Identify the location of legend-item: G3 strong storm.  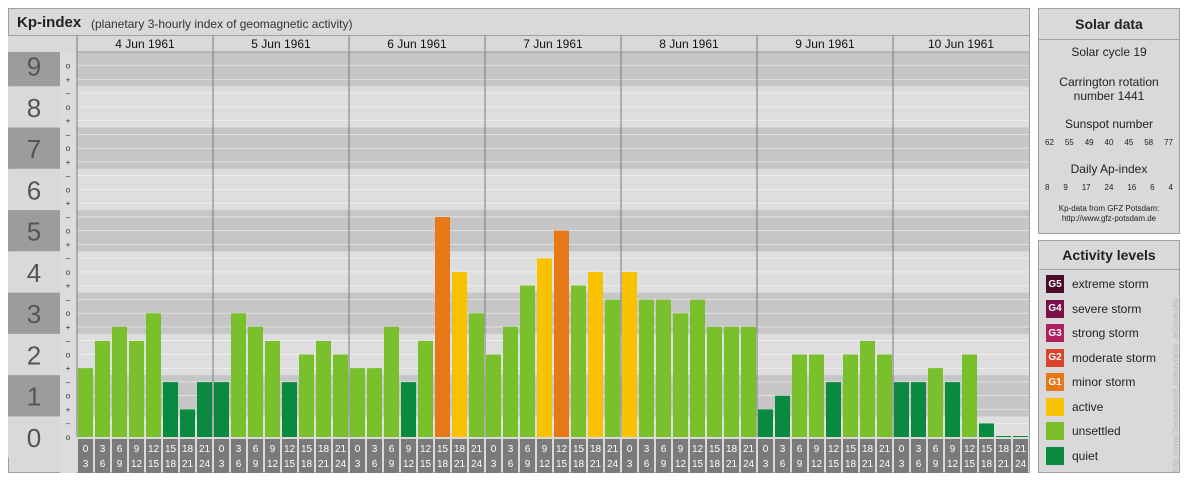
(1092, 333).